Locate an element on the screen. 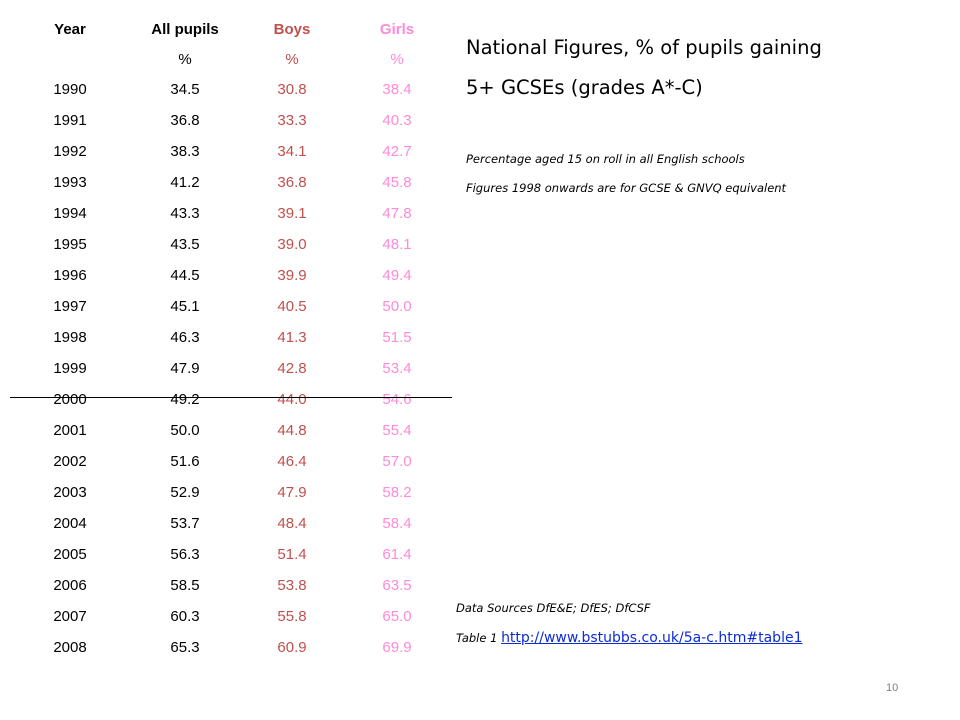 This screenshot has width=960, height=720. page-number: 10 is located at coordinates (892, 688).